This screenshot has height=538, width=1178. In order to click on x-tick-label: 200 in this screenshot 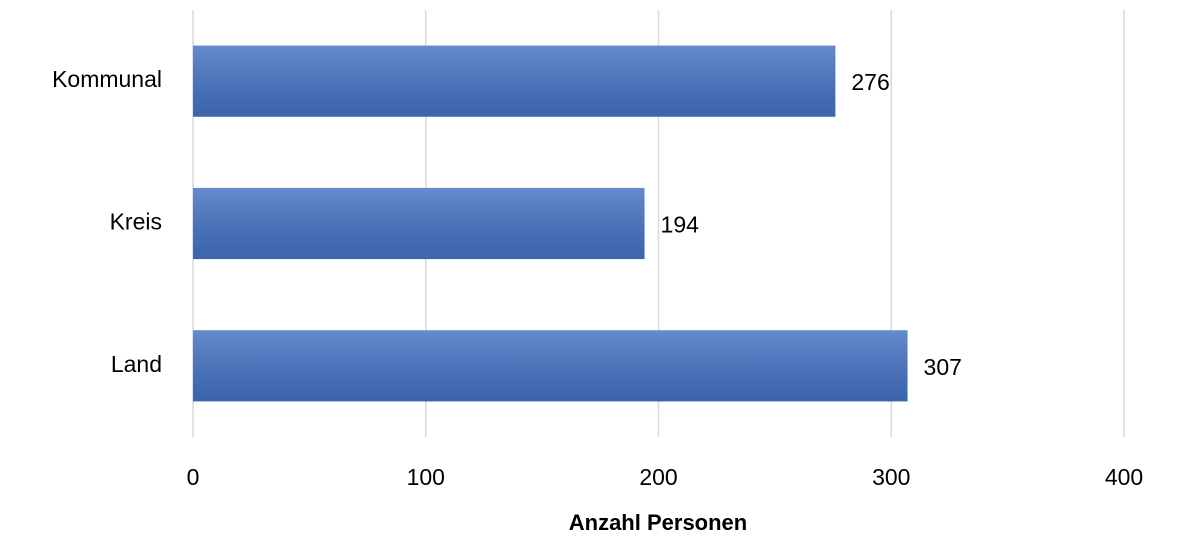, I will do `click(658, 477)`.